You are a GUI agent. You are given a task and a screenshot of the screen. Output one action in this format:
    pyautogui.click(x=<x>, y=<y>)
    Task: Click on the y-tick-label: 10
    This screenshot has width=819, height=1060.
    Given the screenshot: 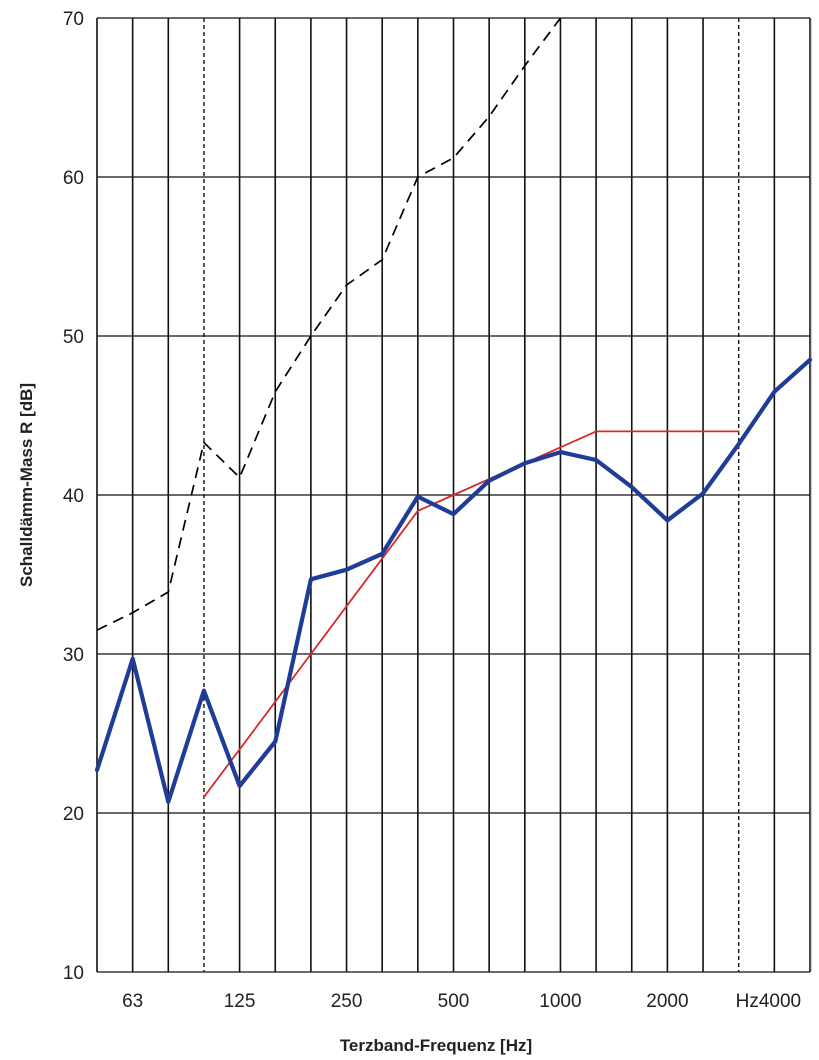 What is the action you would take?
    pyautogui.click(x=73, y=973)
    